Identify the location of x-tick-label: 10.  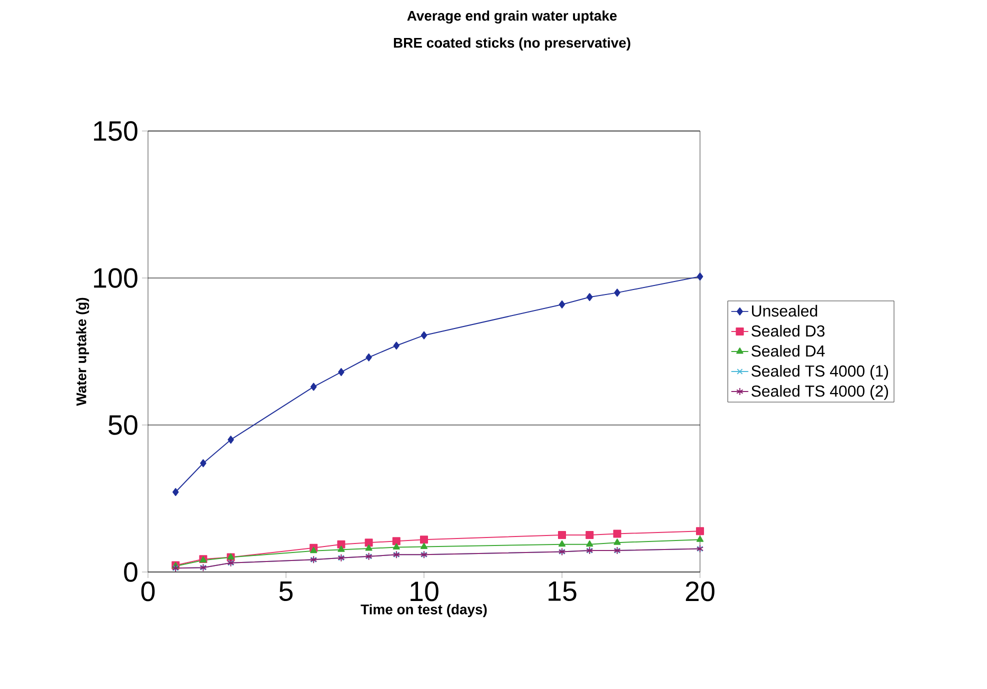
(424, 592).